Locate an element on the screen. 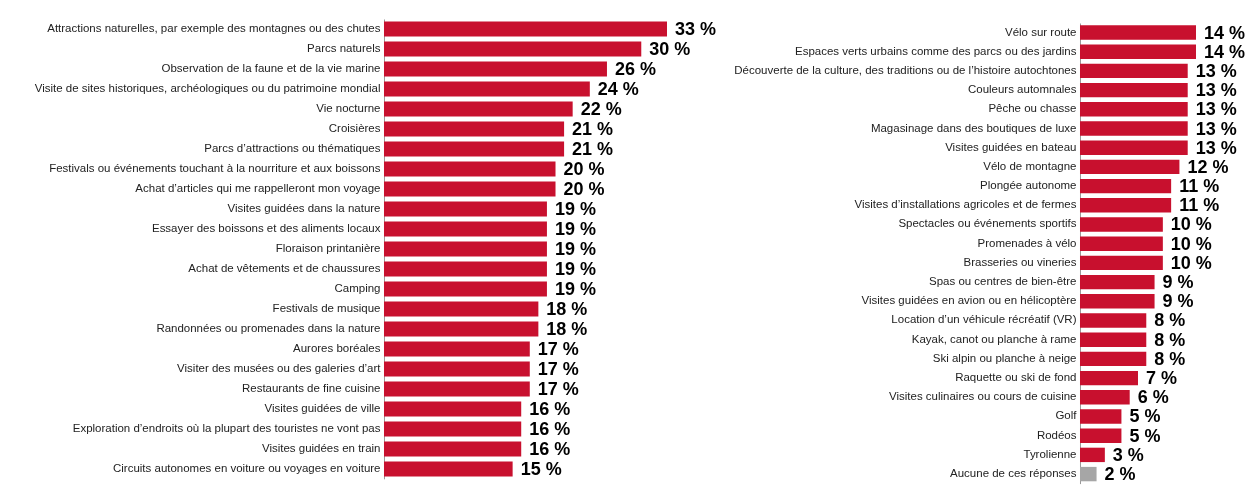 This screenshot has width=1249, height=485. y-tick-label: Floraison printanière is located at coordinates (328, 247).